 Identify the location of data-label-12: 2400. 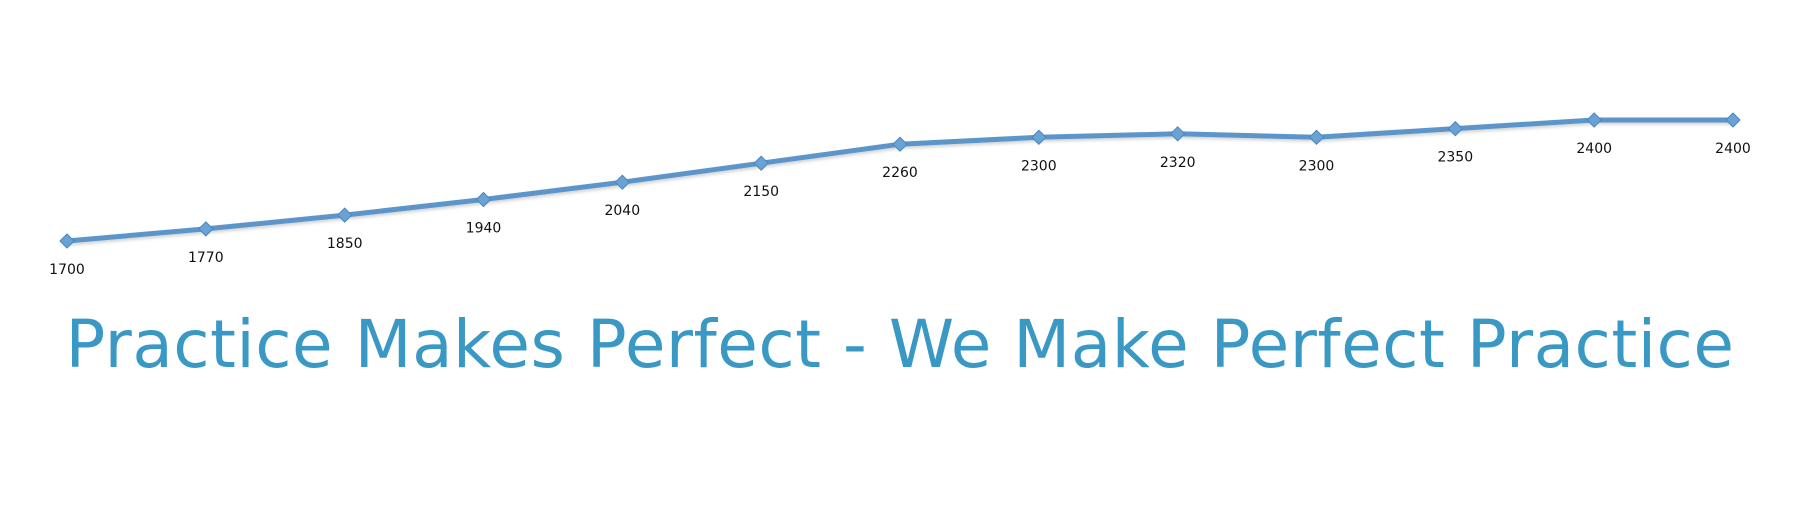
(1594, 149).